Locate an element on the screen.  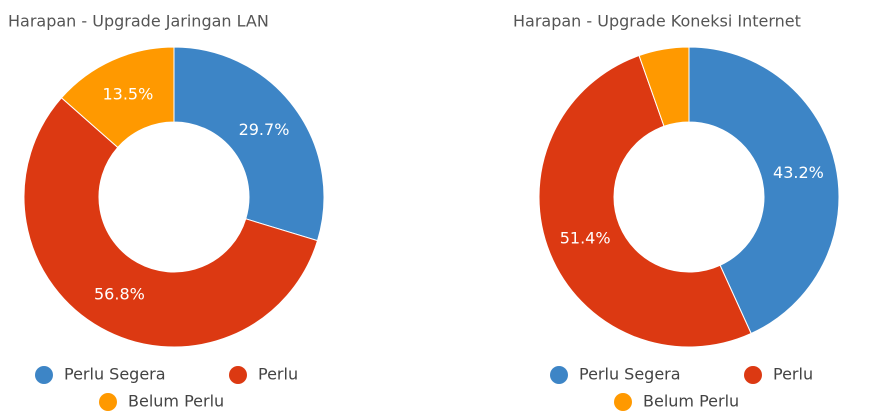
slice-label: 51.4% is located at coordinates (585, 237).